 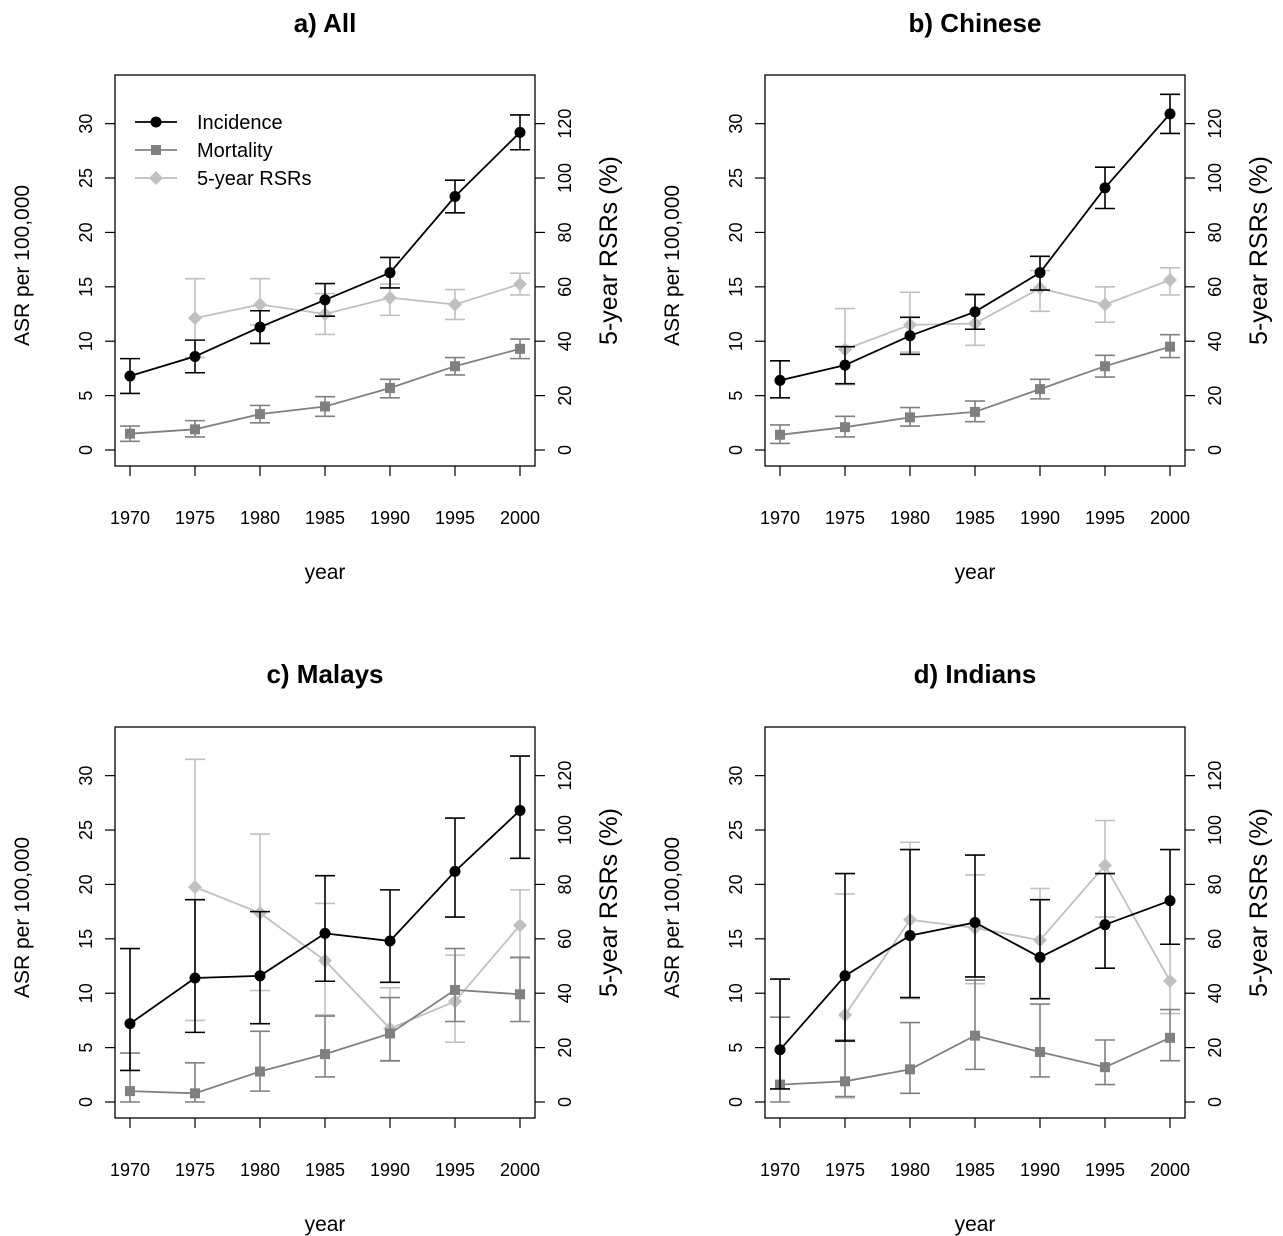 What do you see at coordinates (736, 1048) in the screenshot?
I see `y-tick-label: 5` at bounding box center [736, 1048].